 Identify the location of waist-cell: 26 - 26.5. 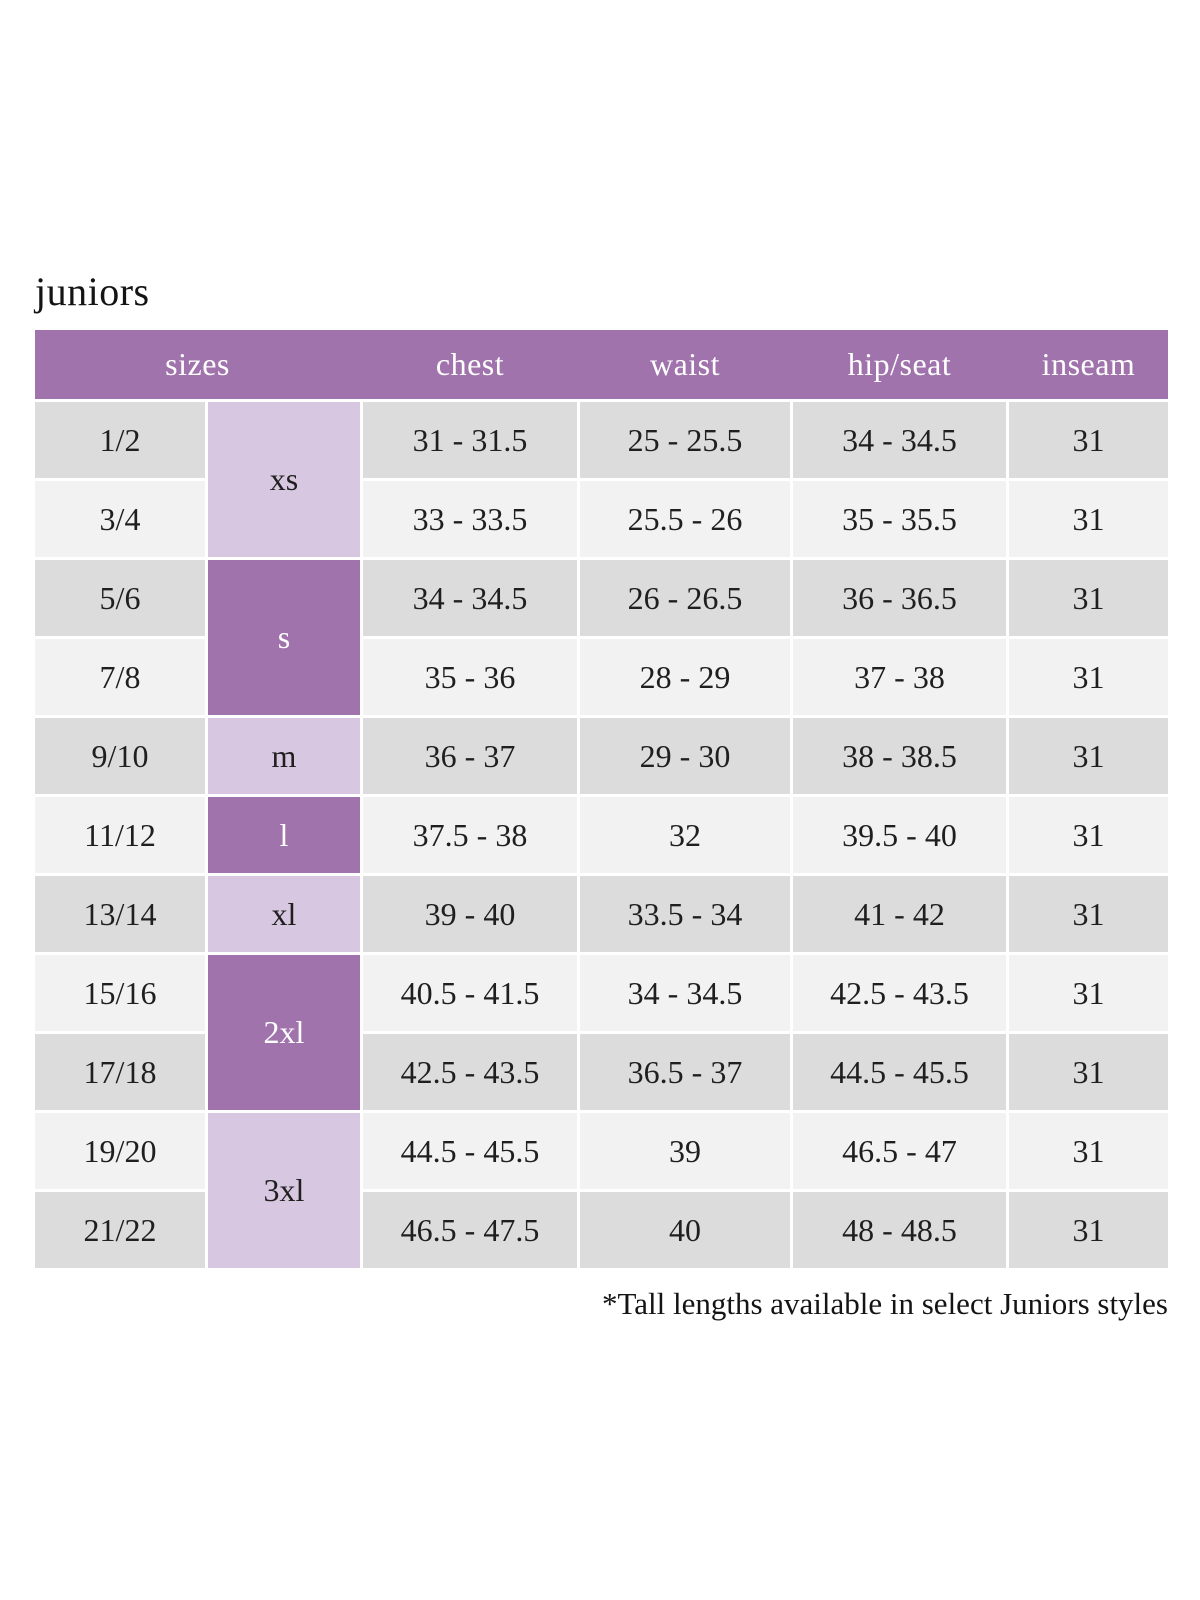
(685, 598).